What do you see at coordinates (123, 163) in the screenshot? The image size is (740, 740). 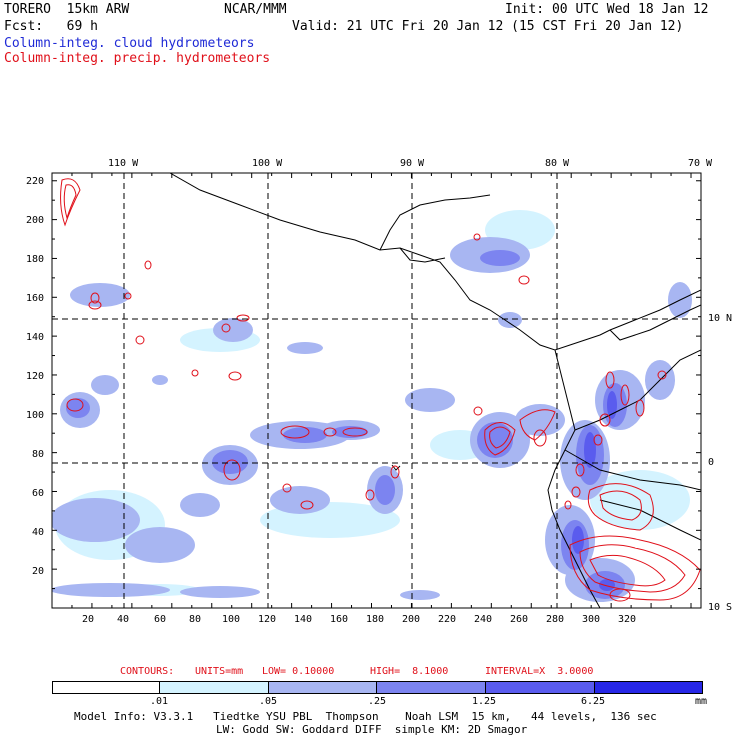 I see `lon-label-110w: 110 W` at bounding box center [123, 163].